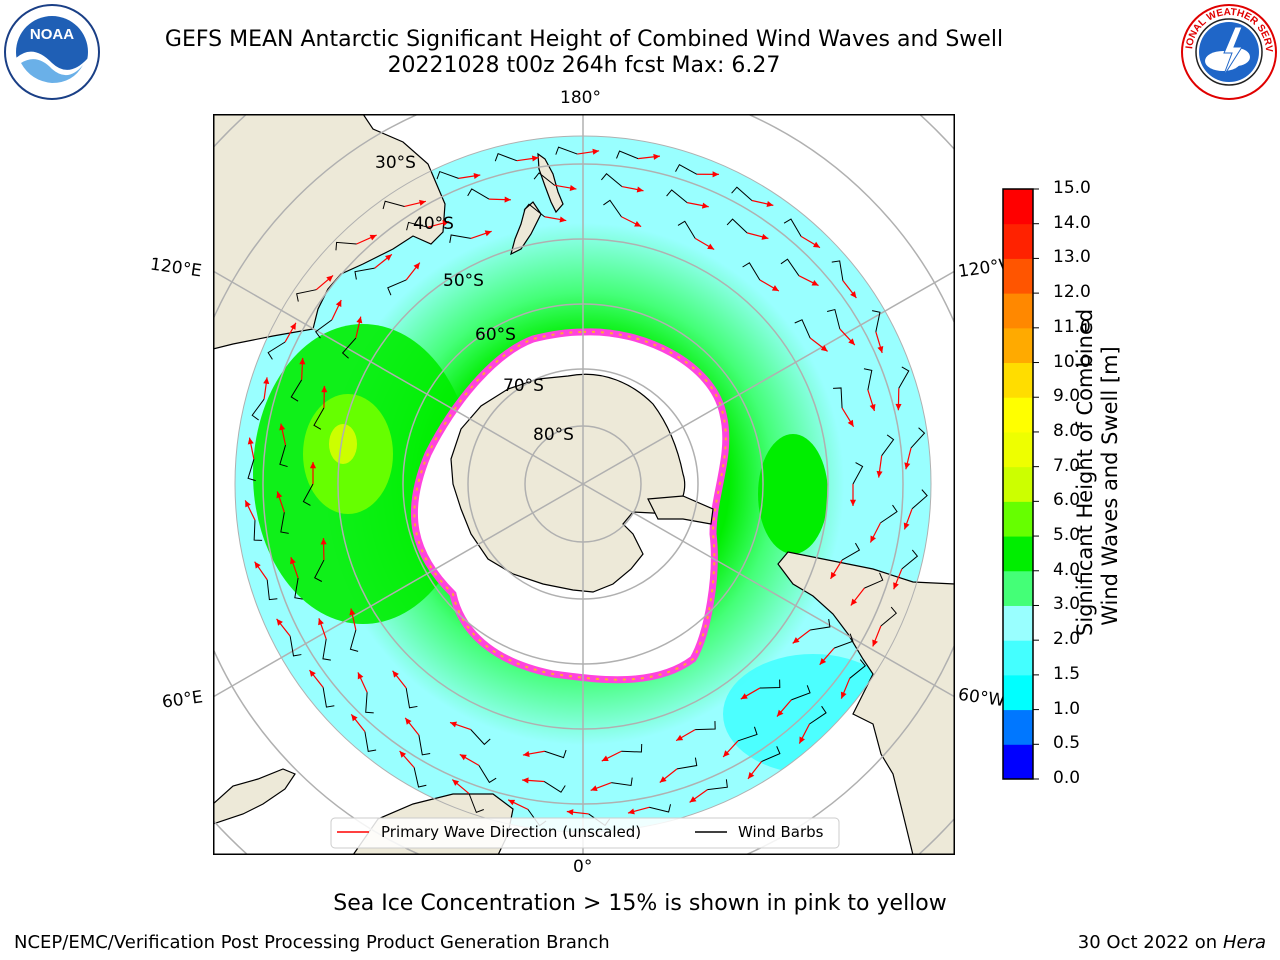 This screenshot has height=960, width=1280. I want to click on lat-label-80s: 80°S, so click(553, 435).